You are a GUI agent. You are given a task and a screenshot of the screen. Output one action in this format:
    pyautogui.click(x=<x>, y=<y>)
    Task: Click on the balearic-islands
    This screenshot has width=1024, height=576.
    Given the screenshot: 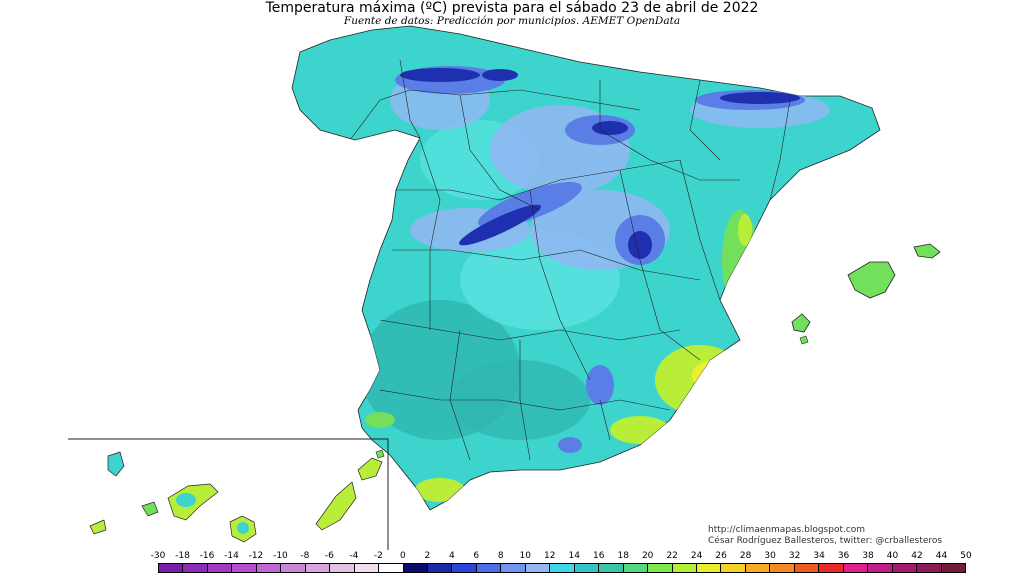 What is the action you would take?
    pyautogui.click(x=866, y=294)
    